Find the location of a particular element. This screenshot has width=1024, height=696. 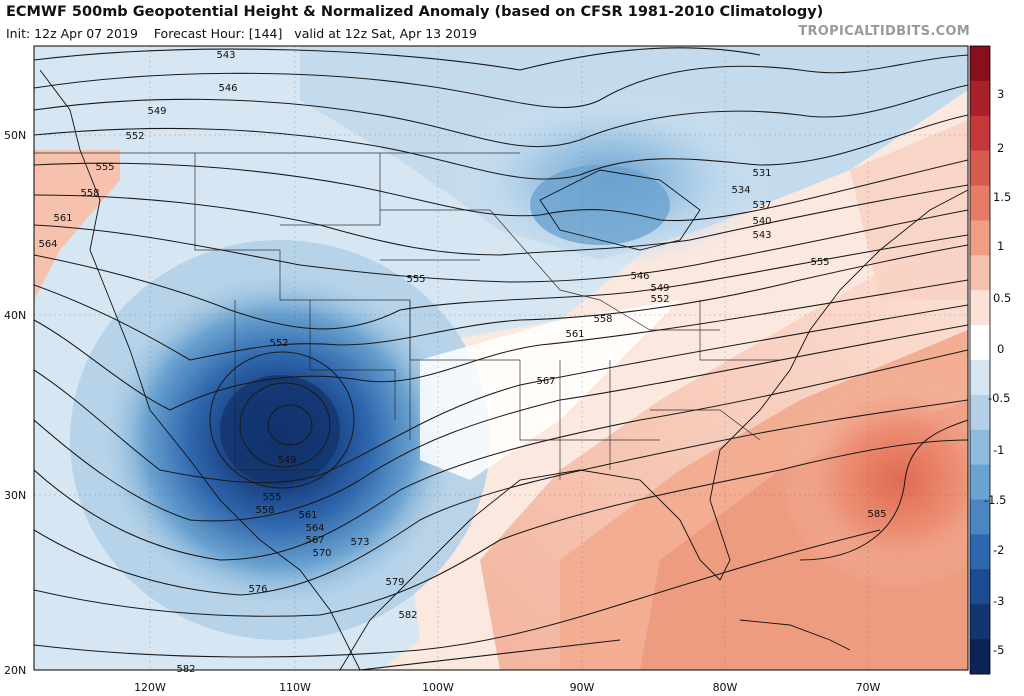

colorbar-label: 0 is located at coordinates (1000, 349).